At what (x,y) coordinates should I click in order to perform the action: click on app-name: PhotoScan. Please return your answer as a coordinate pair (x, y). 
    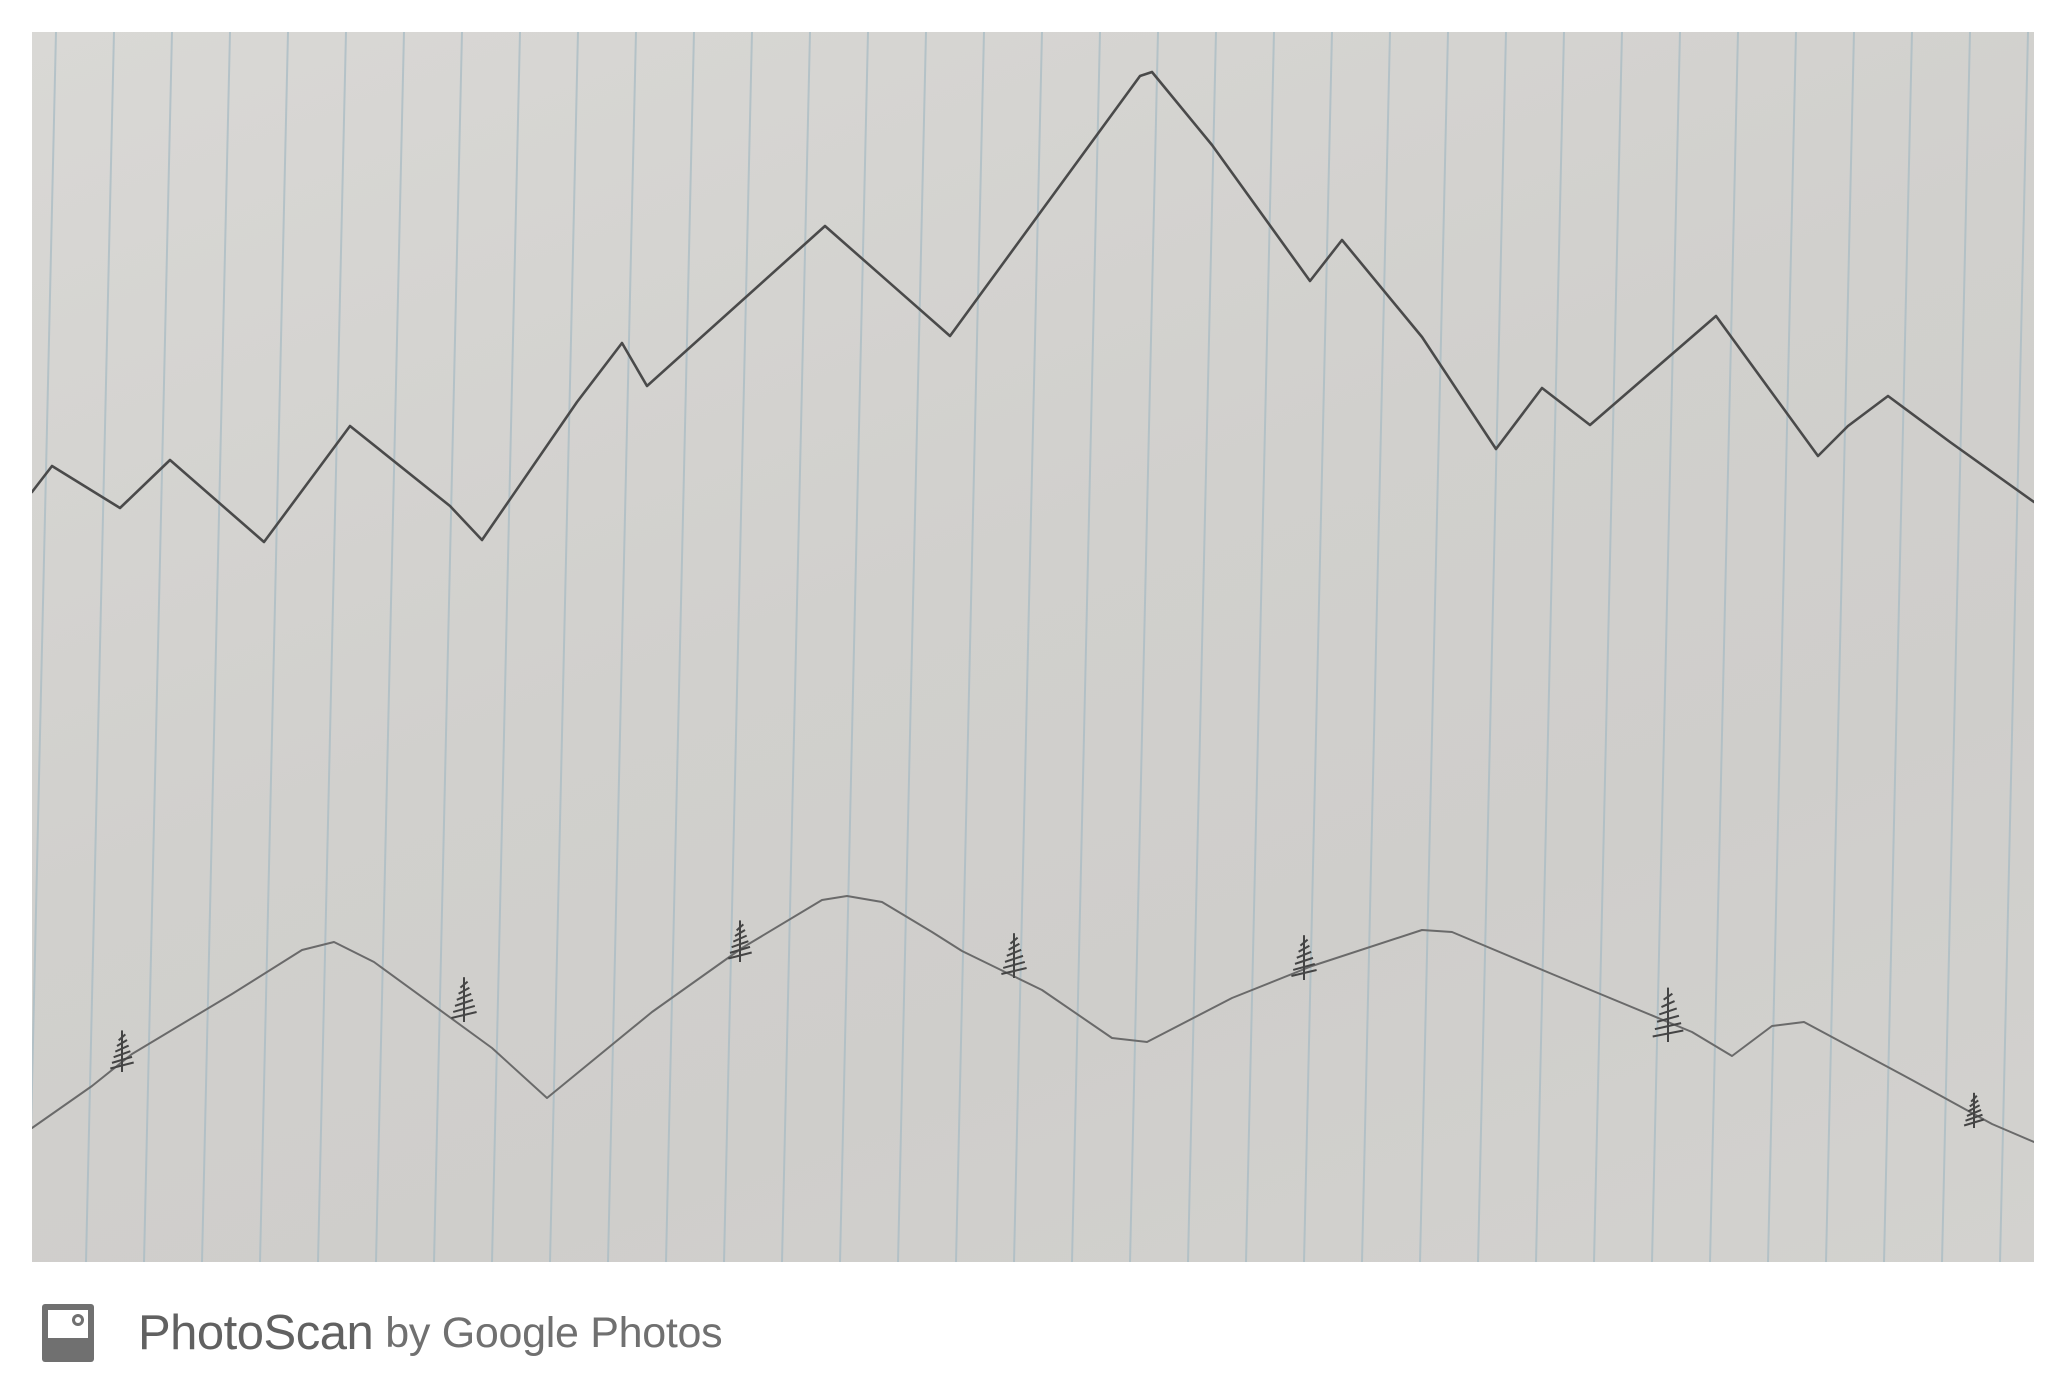
    Looking at the image, I should click on (256, 1333).